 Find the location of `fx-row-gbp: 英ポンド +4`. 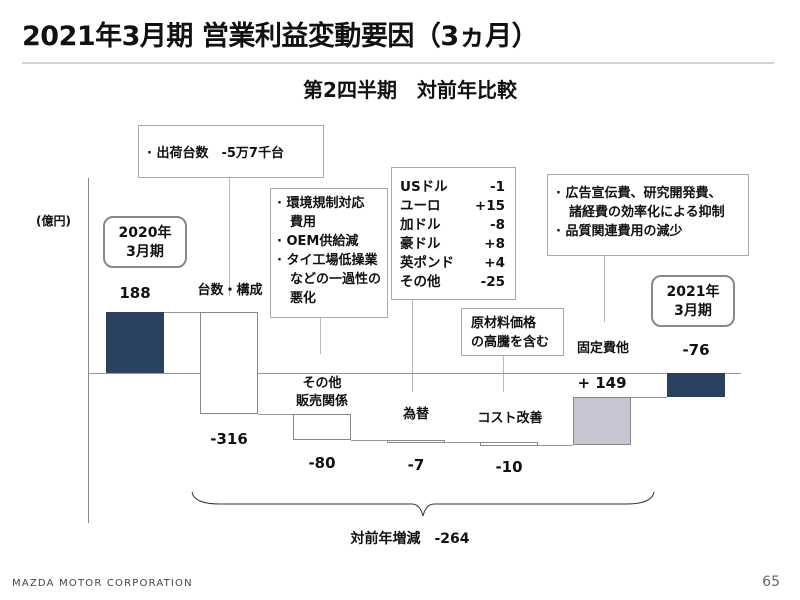

fx-row-gbp: 英ポンド +4 is located at coordinates (452, 263).